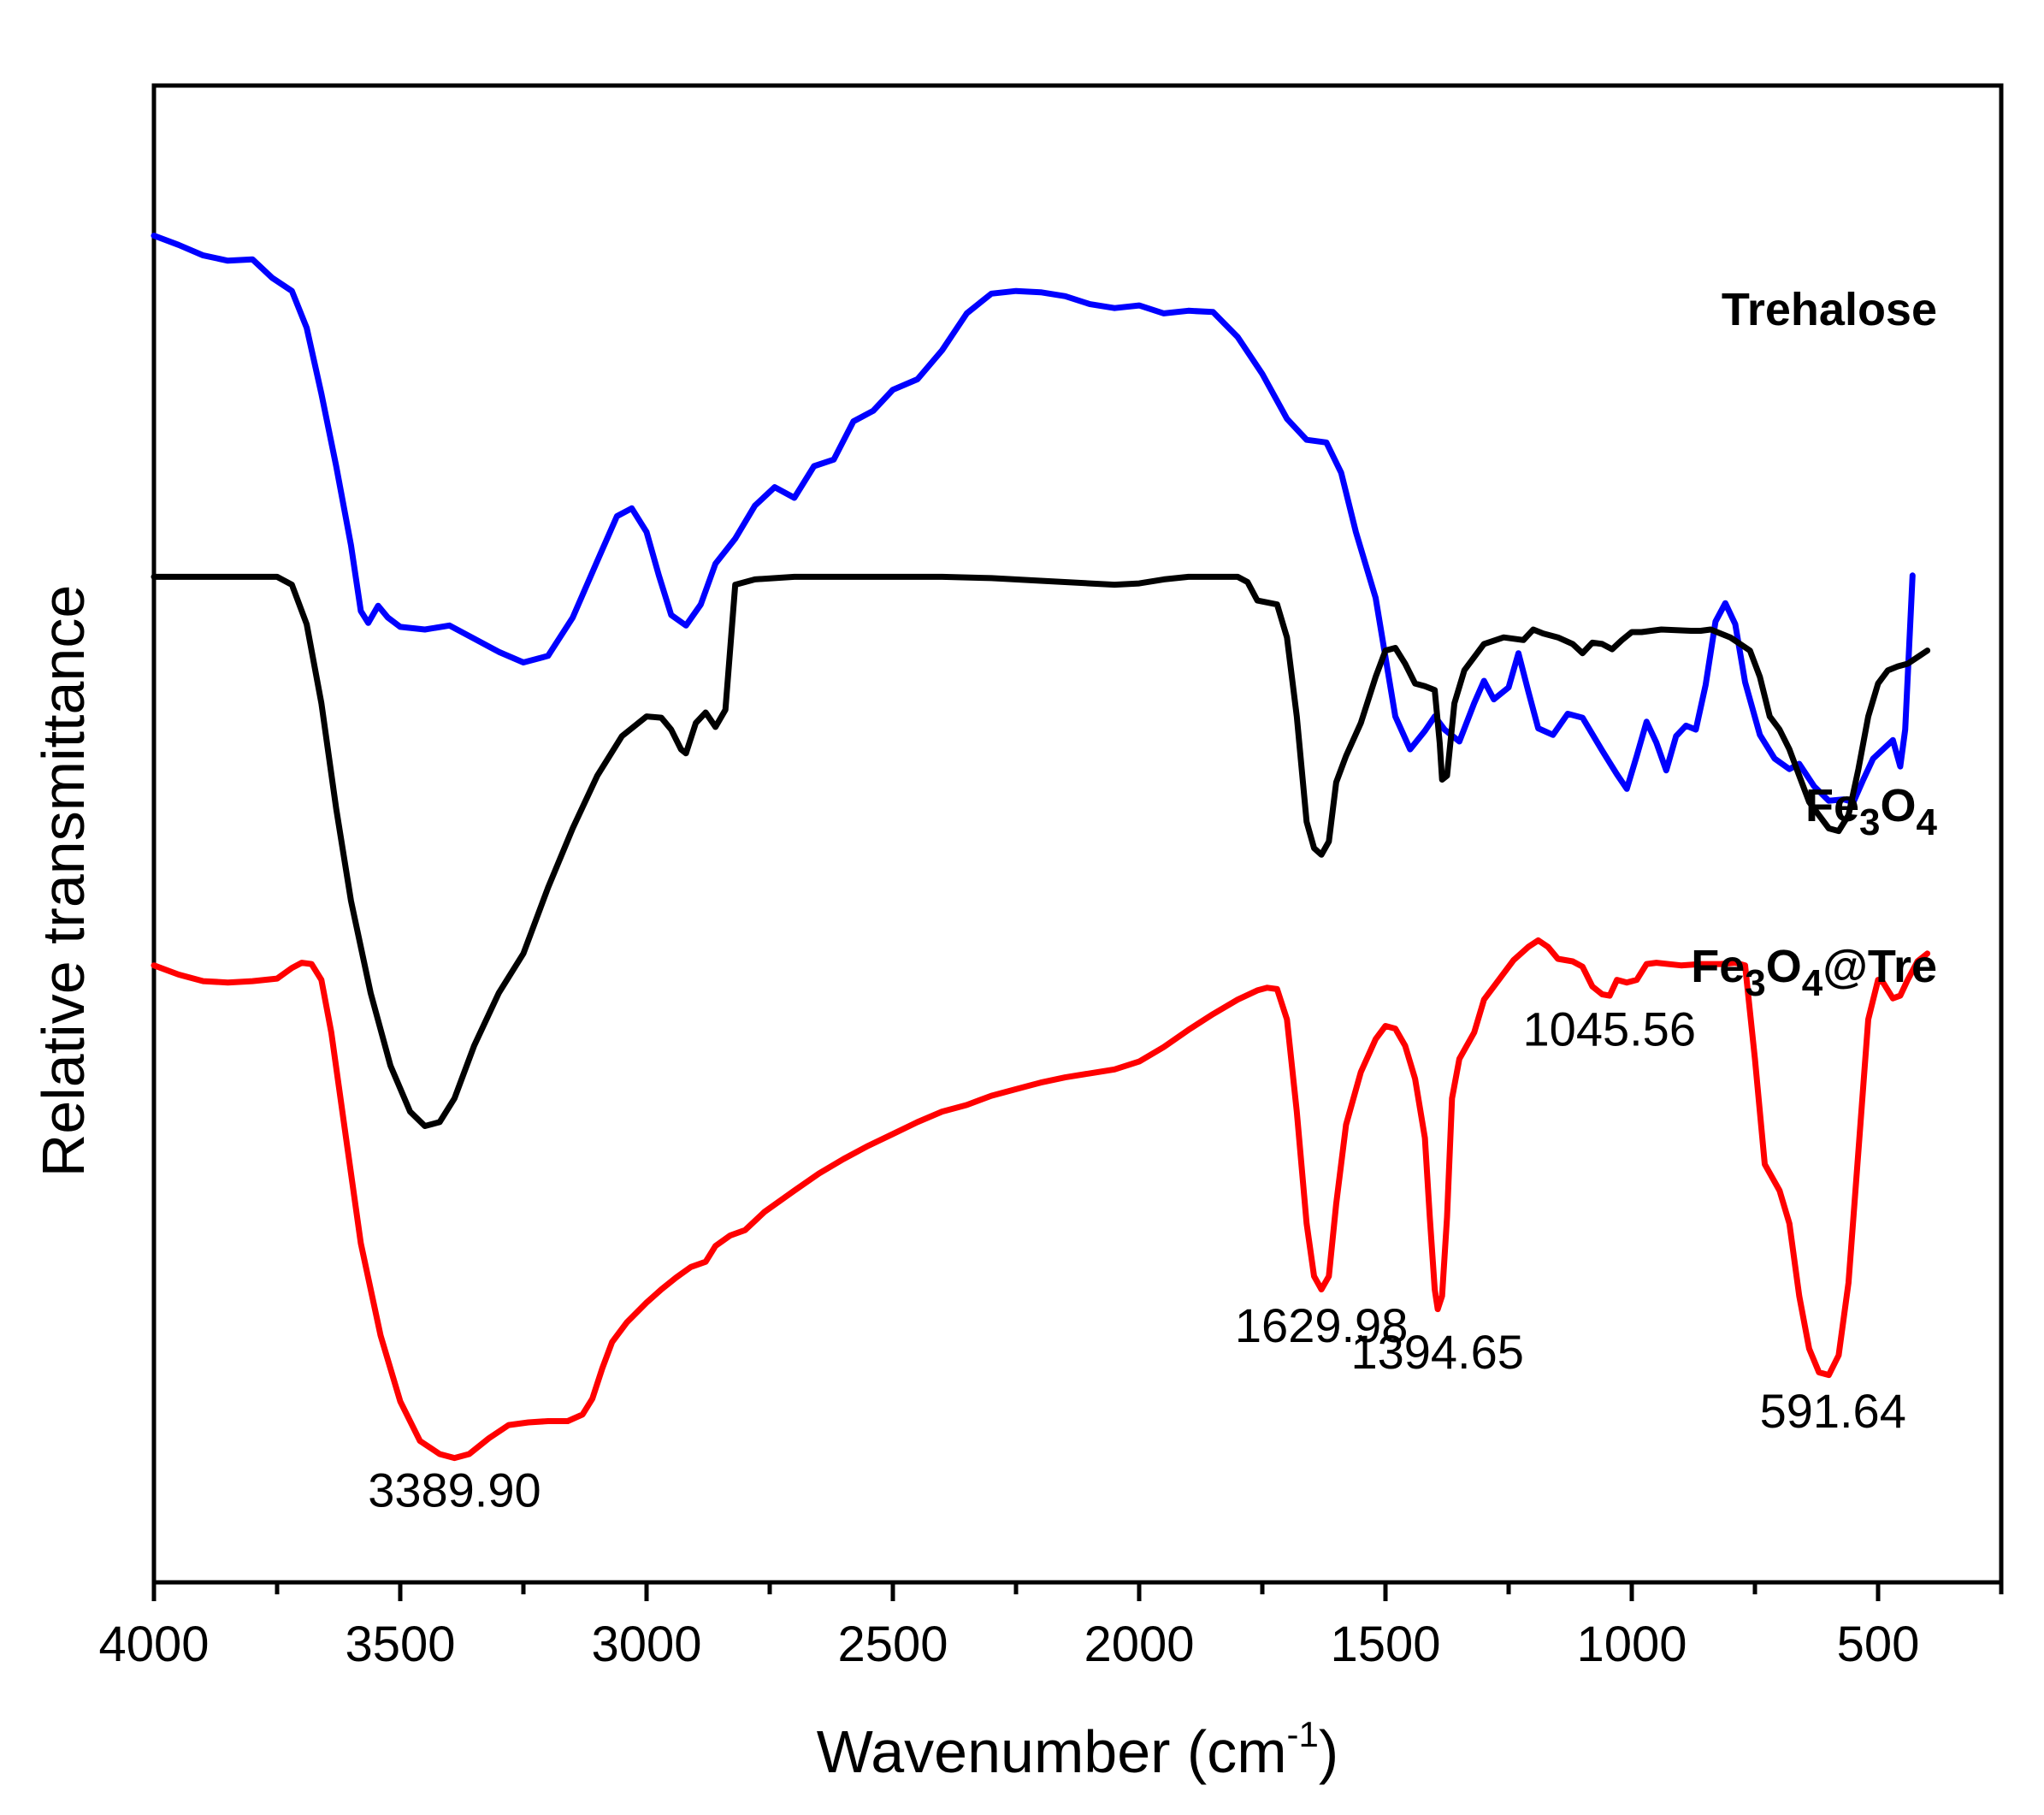  What do you see at coordinates (400, 1644) in the screenshot?
I see `x-tick-label: 3500` at bounding box center [400, 1644].